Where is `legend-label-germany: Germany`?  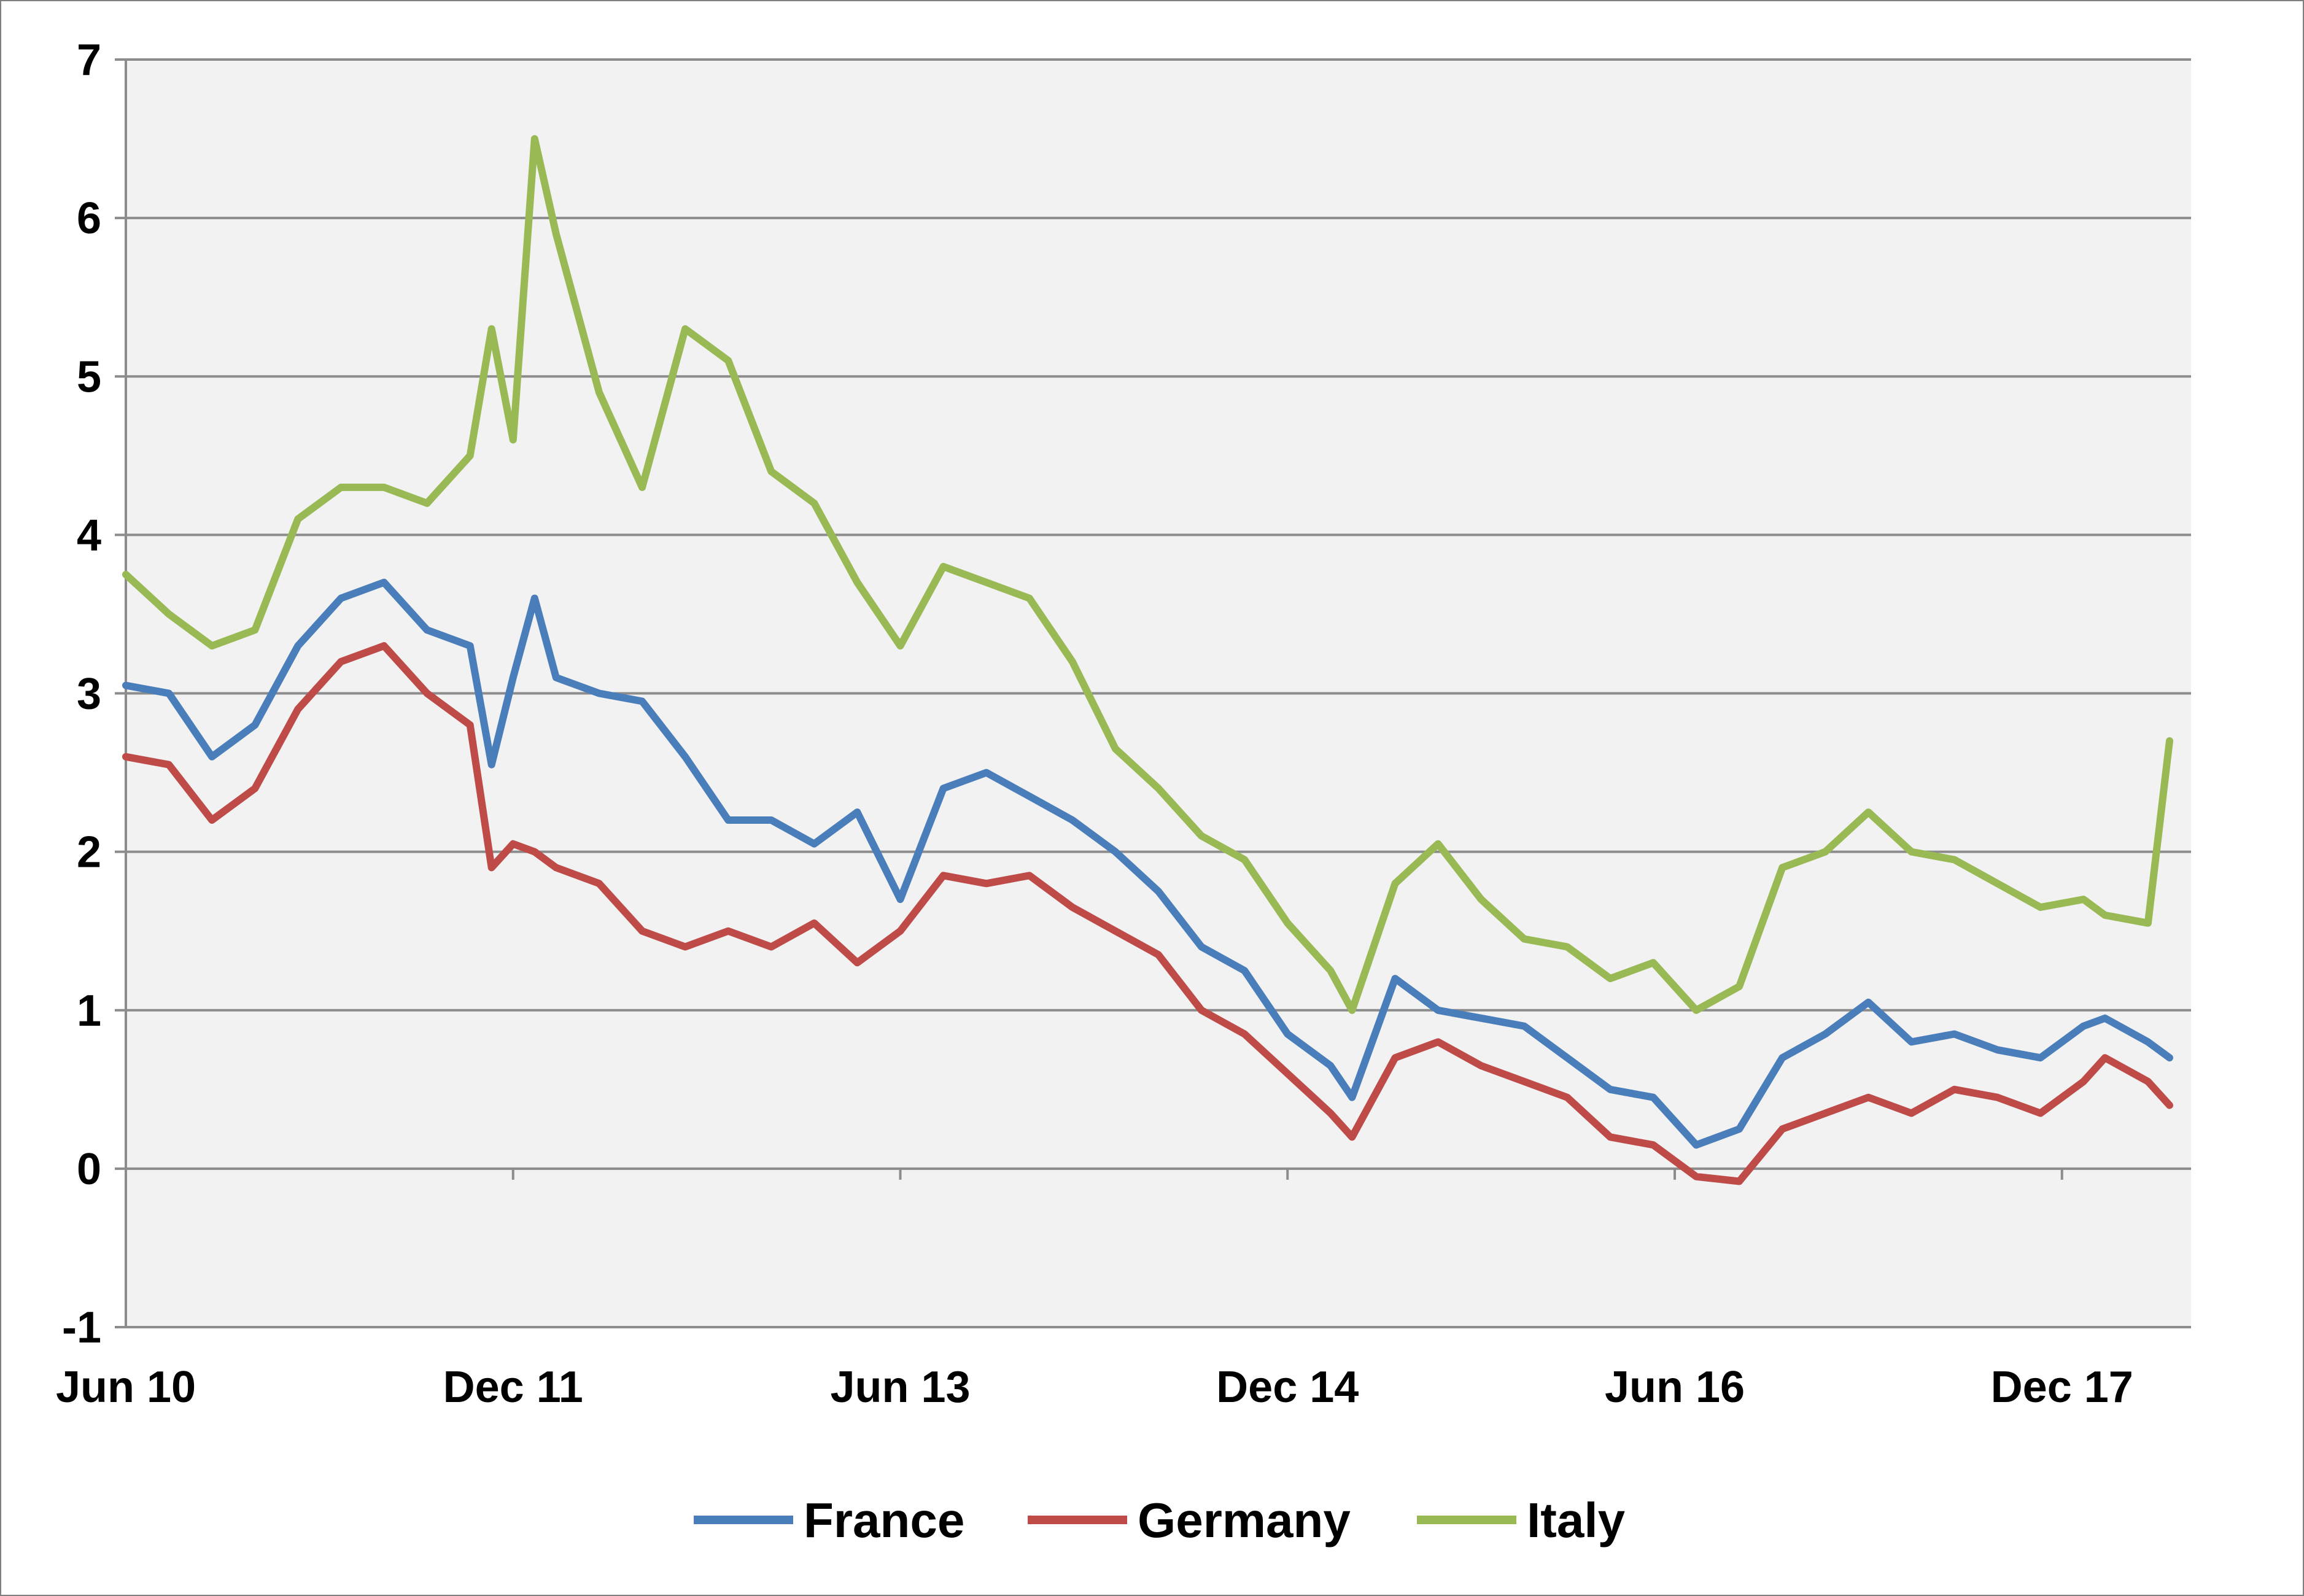 legend-label-germany: Germany is located at coordinates (1244, 1520).